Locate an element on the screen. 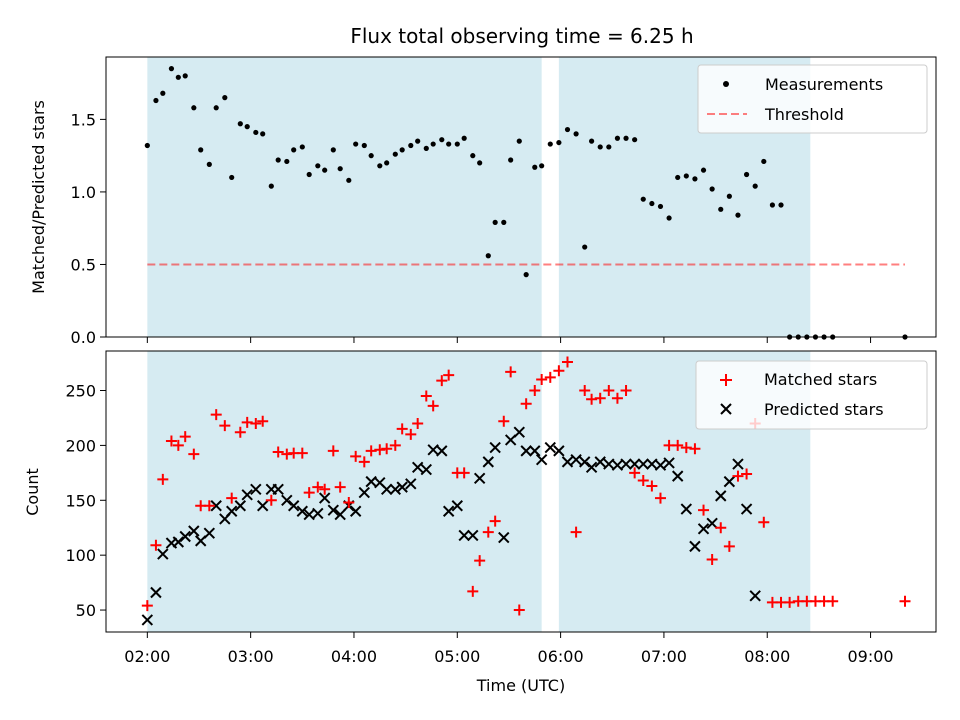  x-tick-label: 03:00 is located at coordinates (251, 656).